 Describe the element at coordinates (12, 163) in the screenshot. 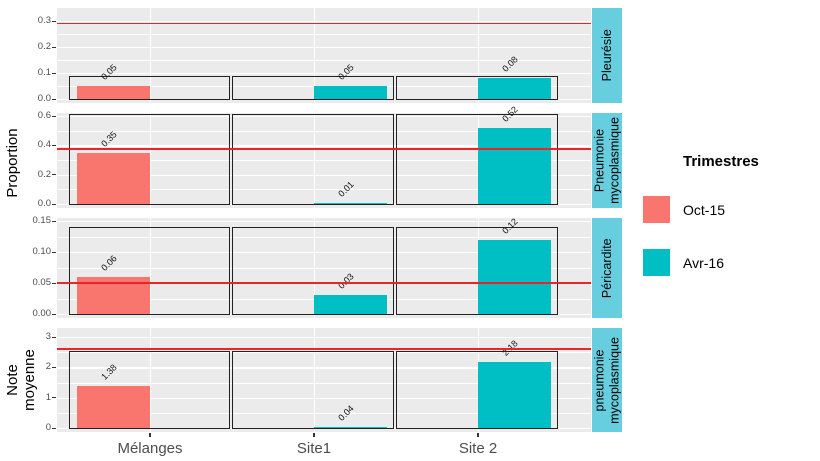

I see `y-axis-title-proportion: Proportion` at that location.